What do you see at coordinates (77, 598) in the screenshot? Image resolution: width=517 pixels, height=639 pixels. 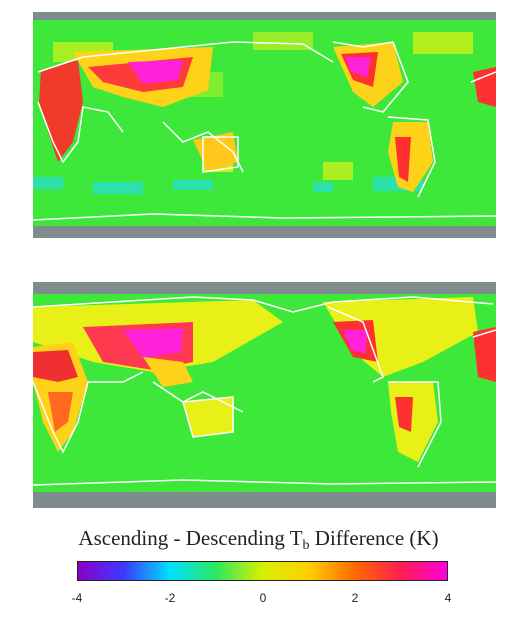 I see `colorbar-tick-neg4: -4` at bounding box center [77, 598].